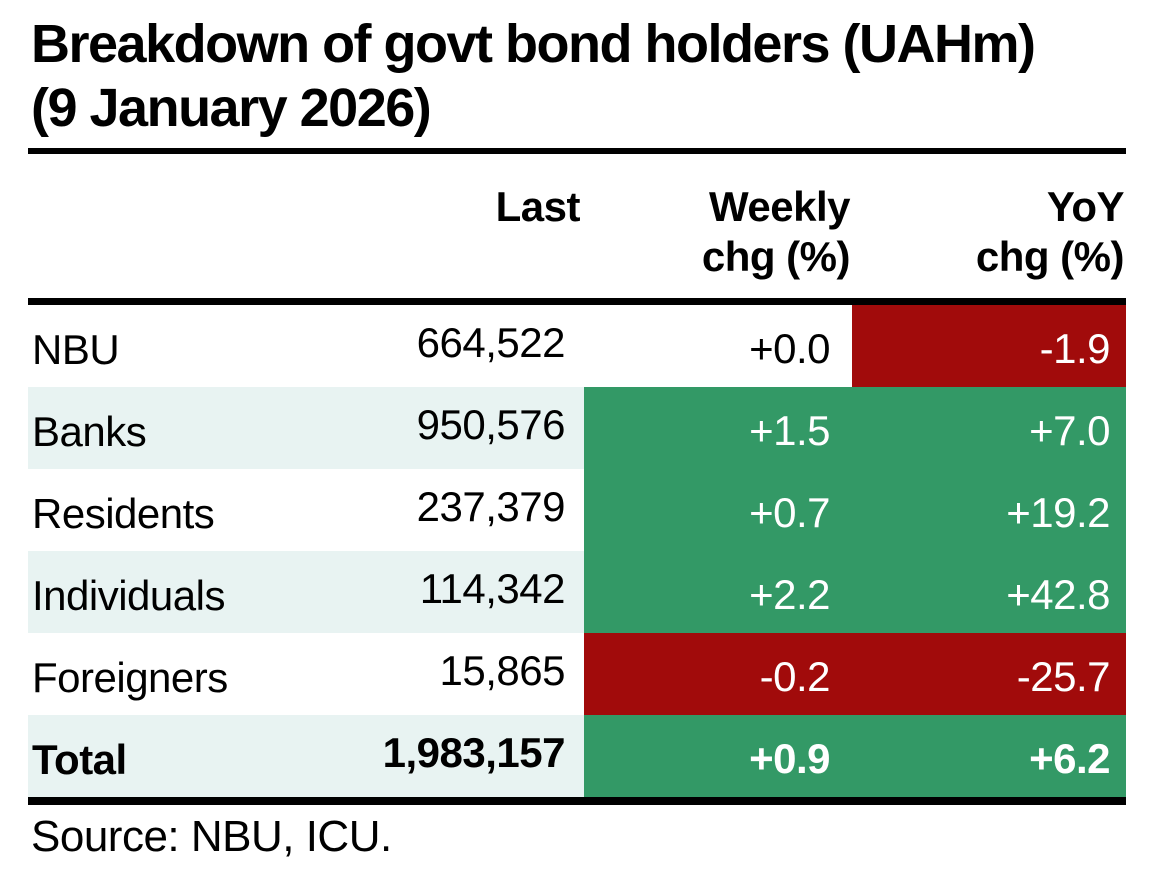  What do you see at coordinates (577, 301) in the screenshot?
I see `header-divider-rule` at bounding box center [577, 301].